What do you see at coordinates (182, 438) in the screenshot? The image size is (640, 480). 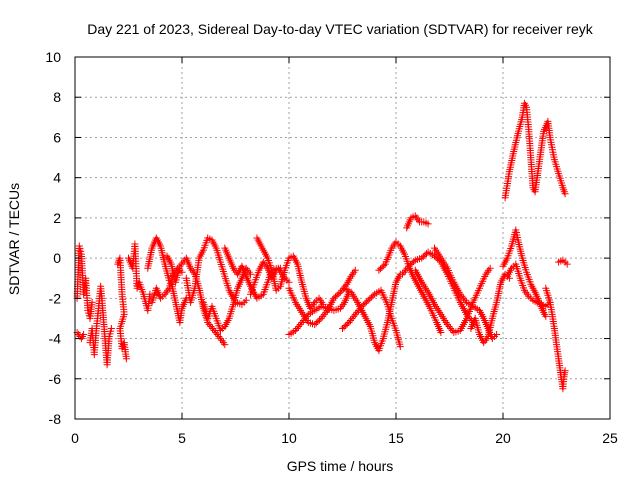 I see `x-tick-label: 5` at bounding box center [182, 438].